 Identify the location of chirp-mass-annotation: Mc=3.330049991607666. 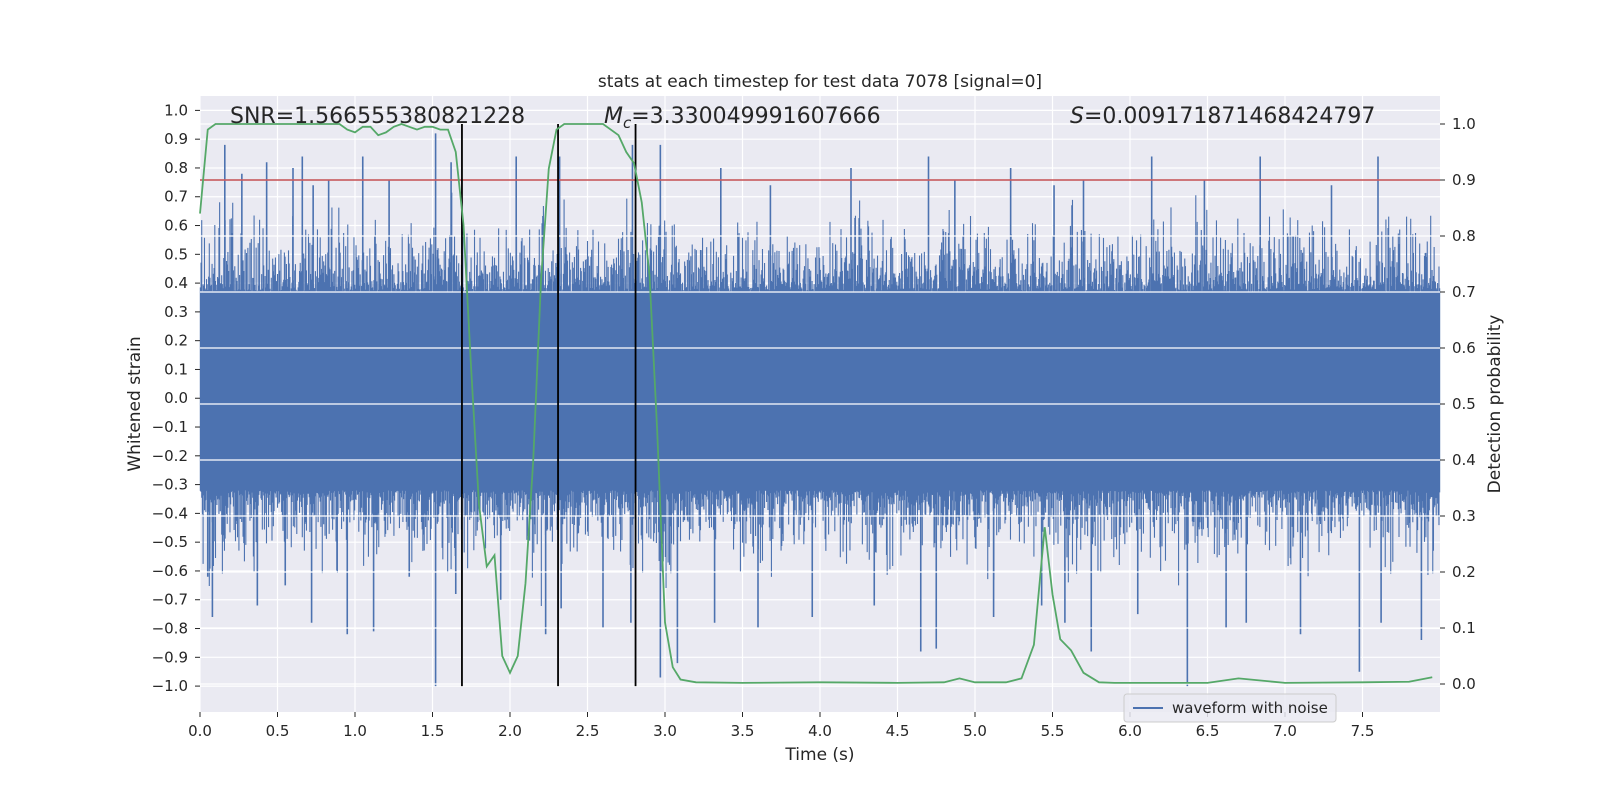
(742, 118).